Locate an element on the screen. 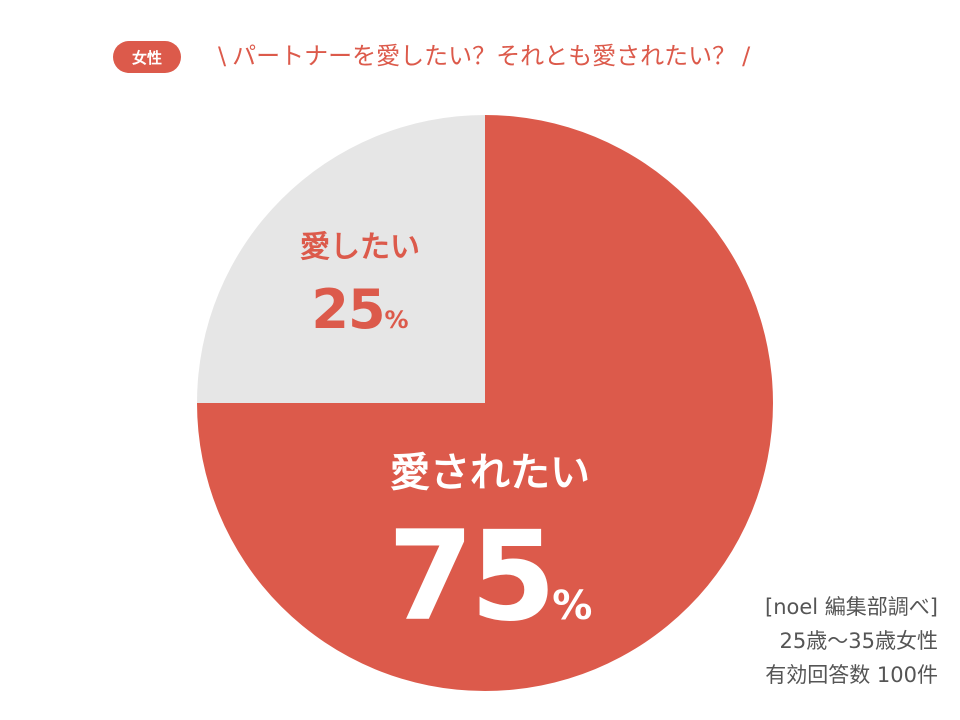  slice-percent-love-to-give: 25% is located at coordinates (360, 309).